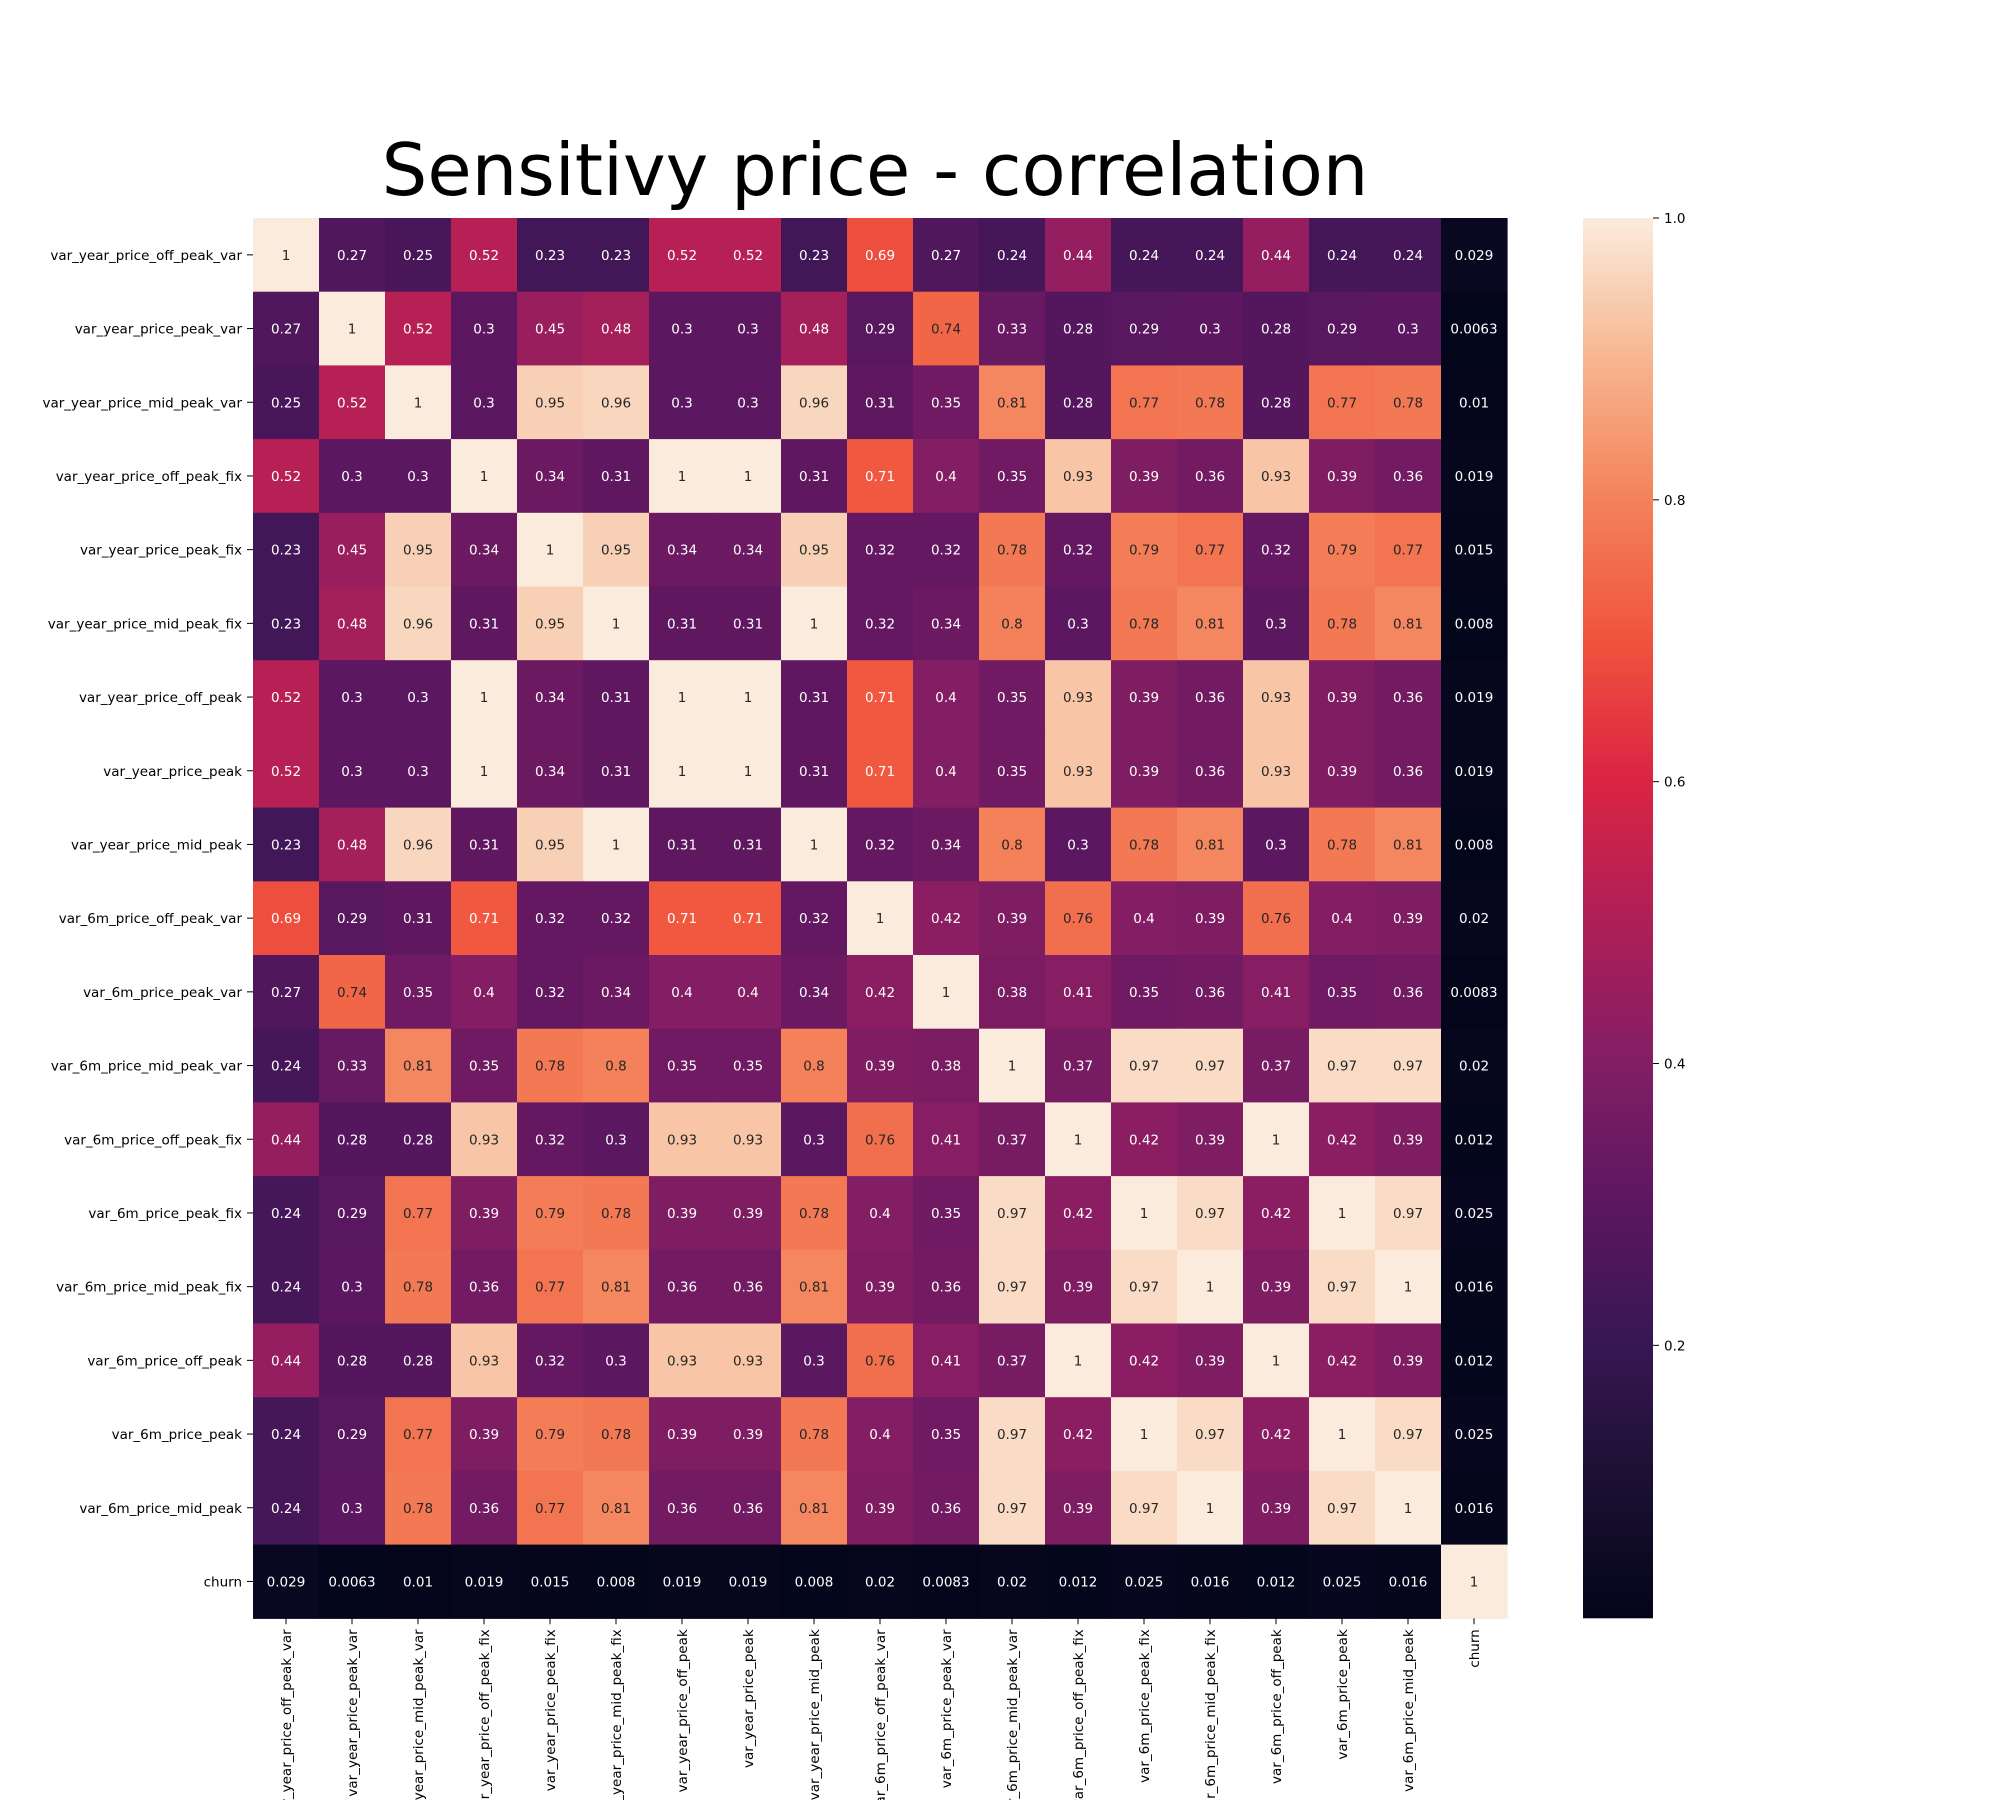 The height and width of the screenshot is (1800, 2000). Describe the element at coordinates (352, 993) in the screenshot. I see `cell-annotation: 0.74` at that location.